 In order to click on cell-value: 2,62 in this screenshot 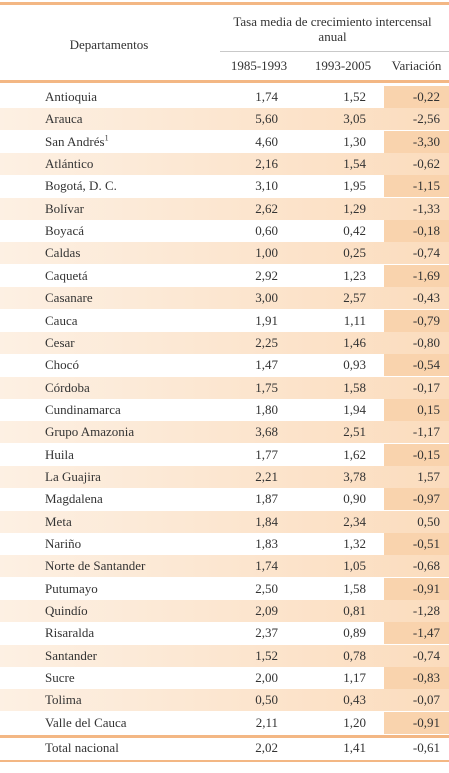, I will do `click(266, 208)`.